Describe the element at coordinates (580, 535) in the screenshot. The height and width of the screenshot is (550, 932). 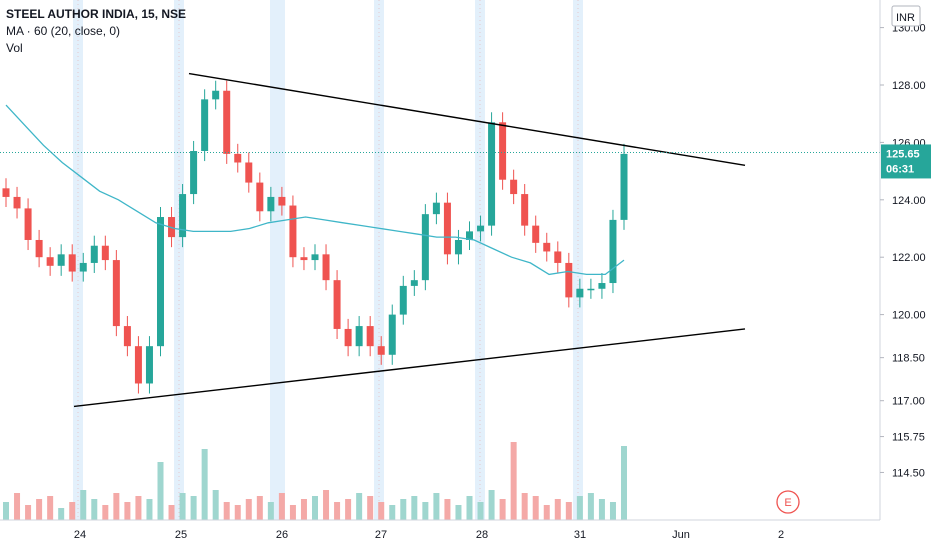
I see `x-tick-label: 31` at that location.